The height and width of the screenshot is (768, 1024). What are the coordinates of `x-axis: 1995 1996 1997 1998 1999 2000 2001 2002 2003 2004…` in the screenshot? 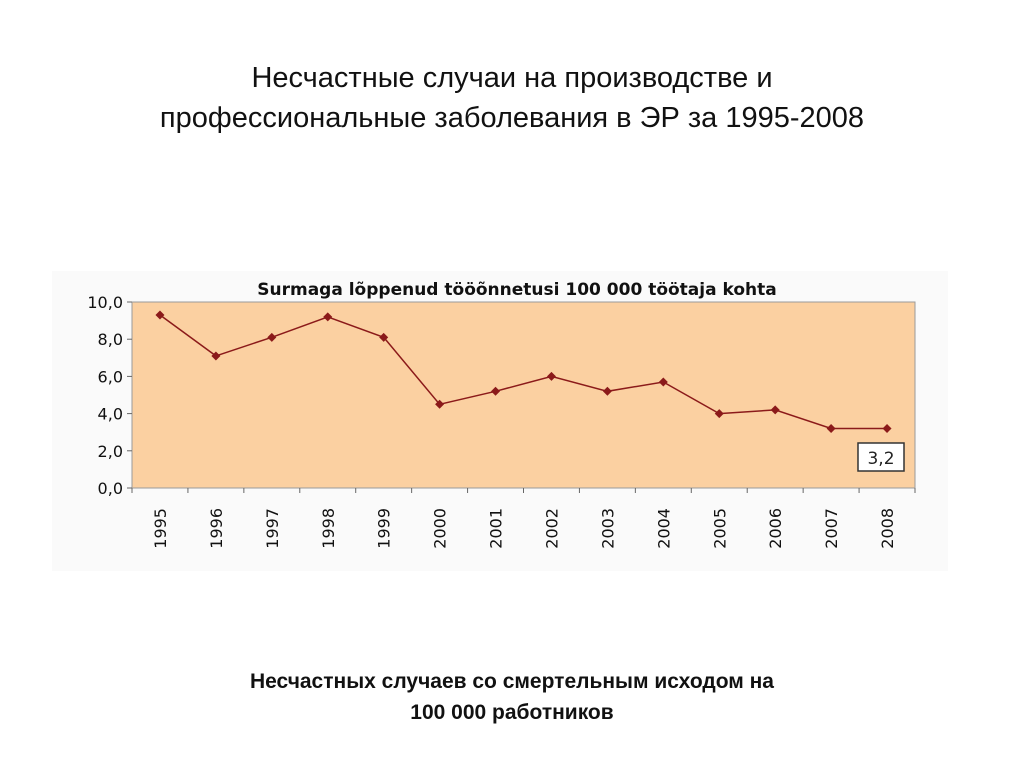 It's located at (523, 518).